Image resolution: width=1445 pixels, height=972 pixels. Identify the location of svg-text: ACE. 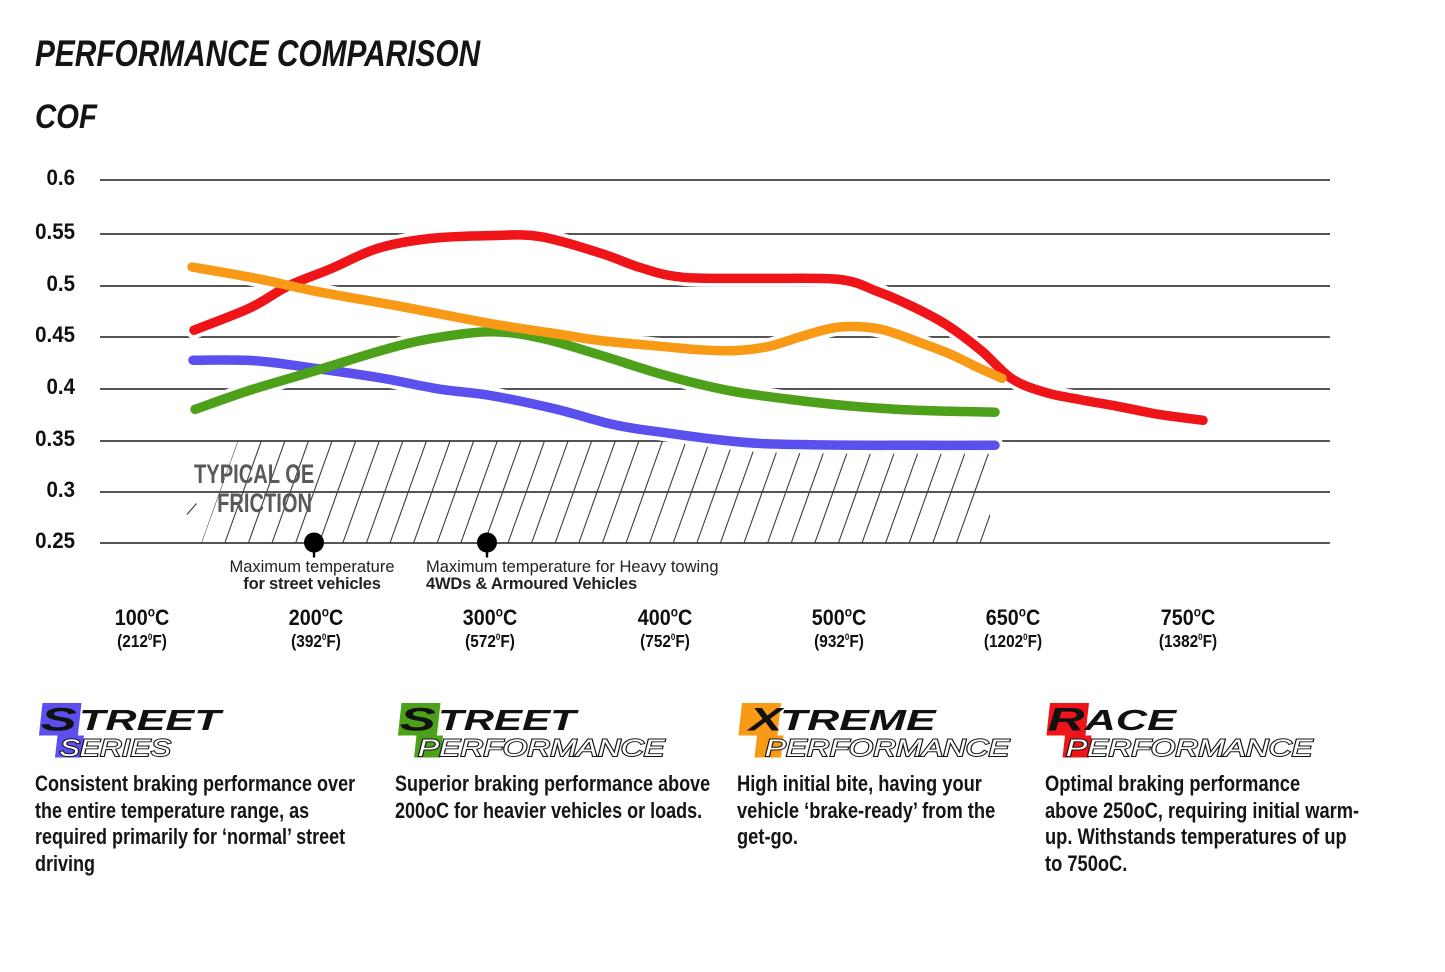
(1130, 720).